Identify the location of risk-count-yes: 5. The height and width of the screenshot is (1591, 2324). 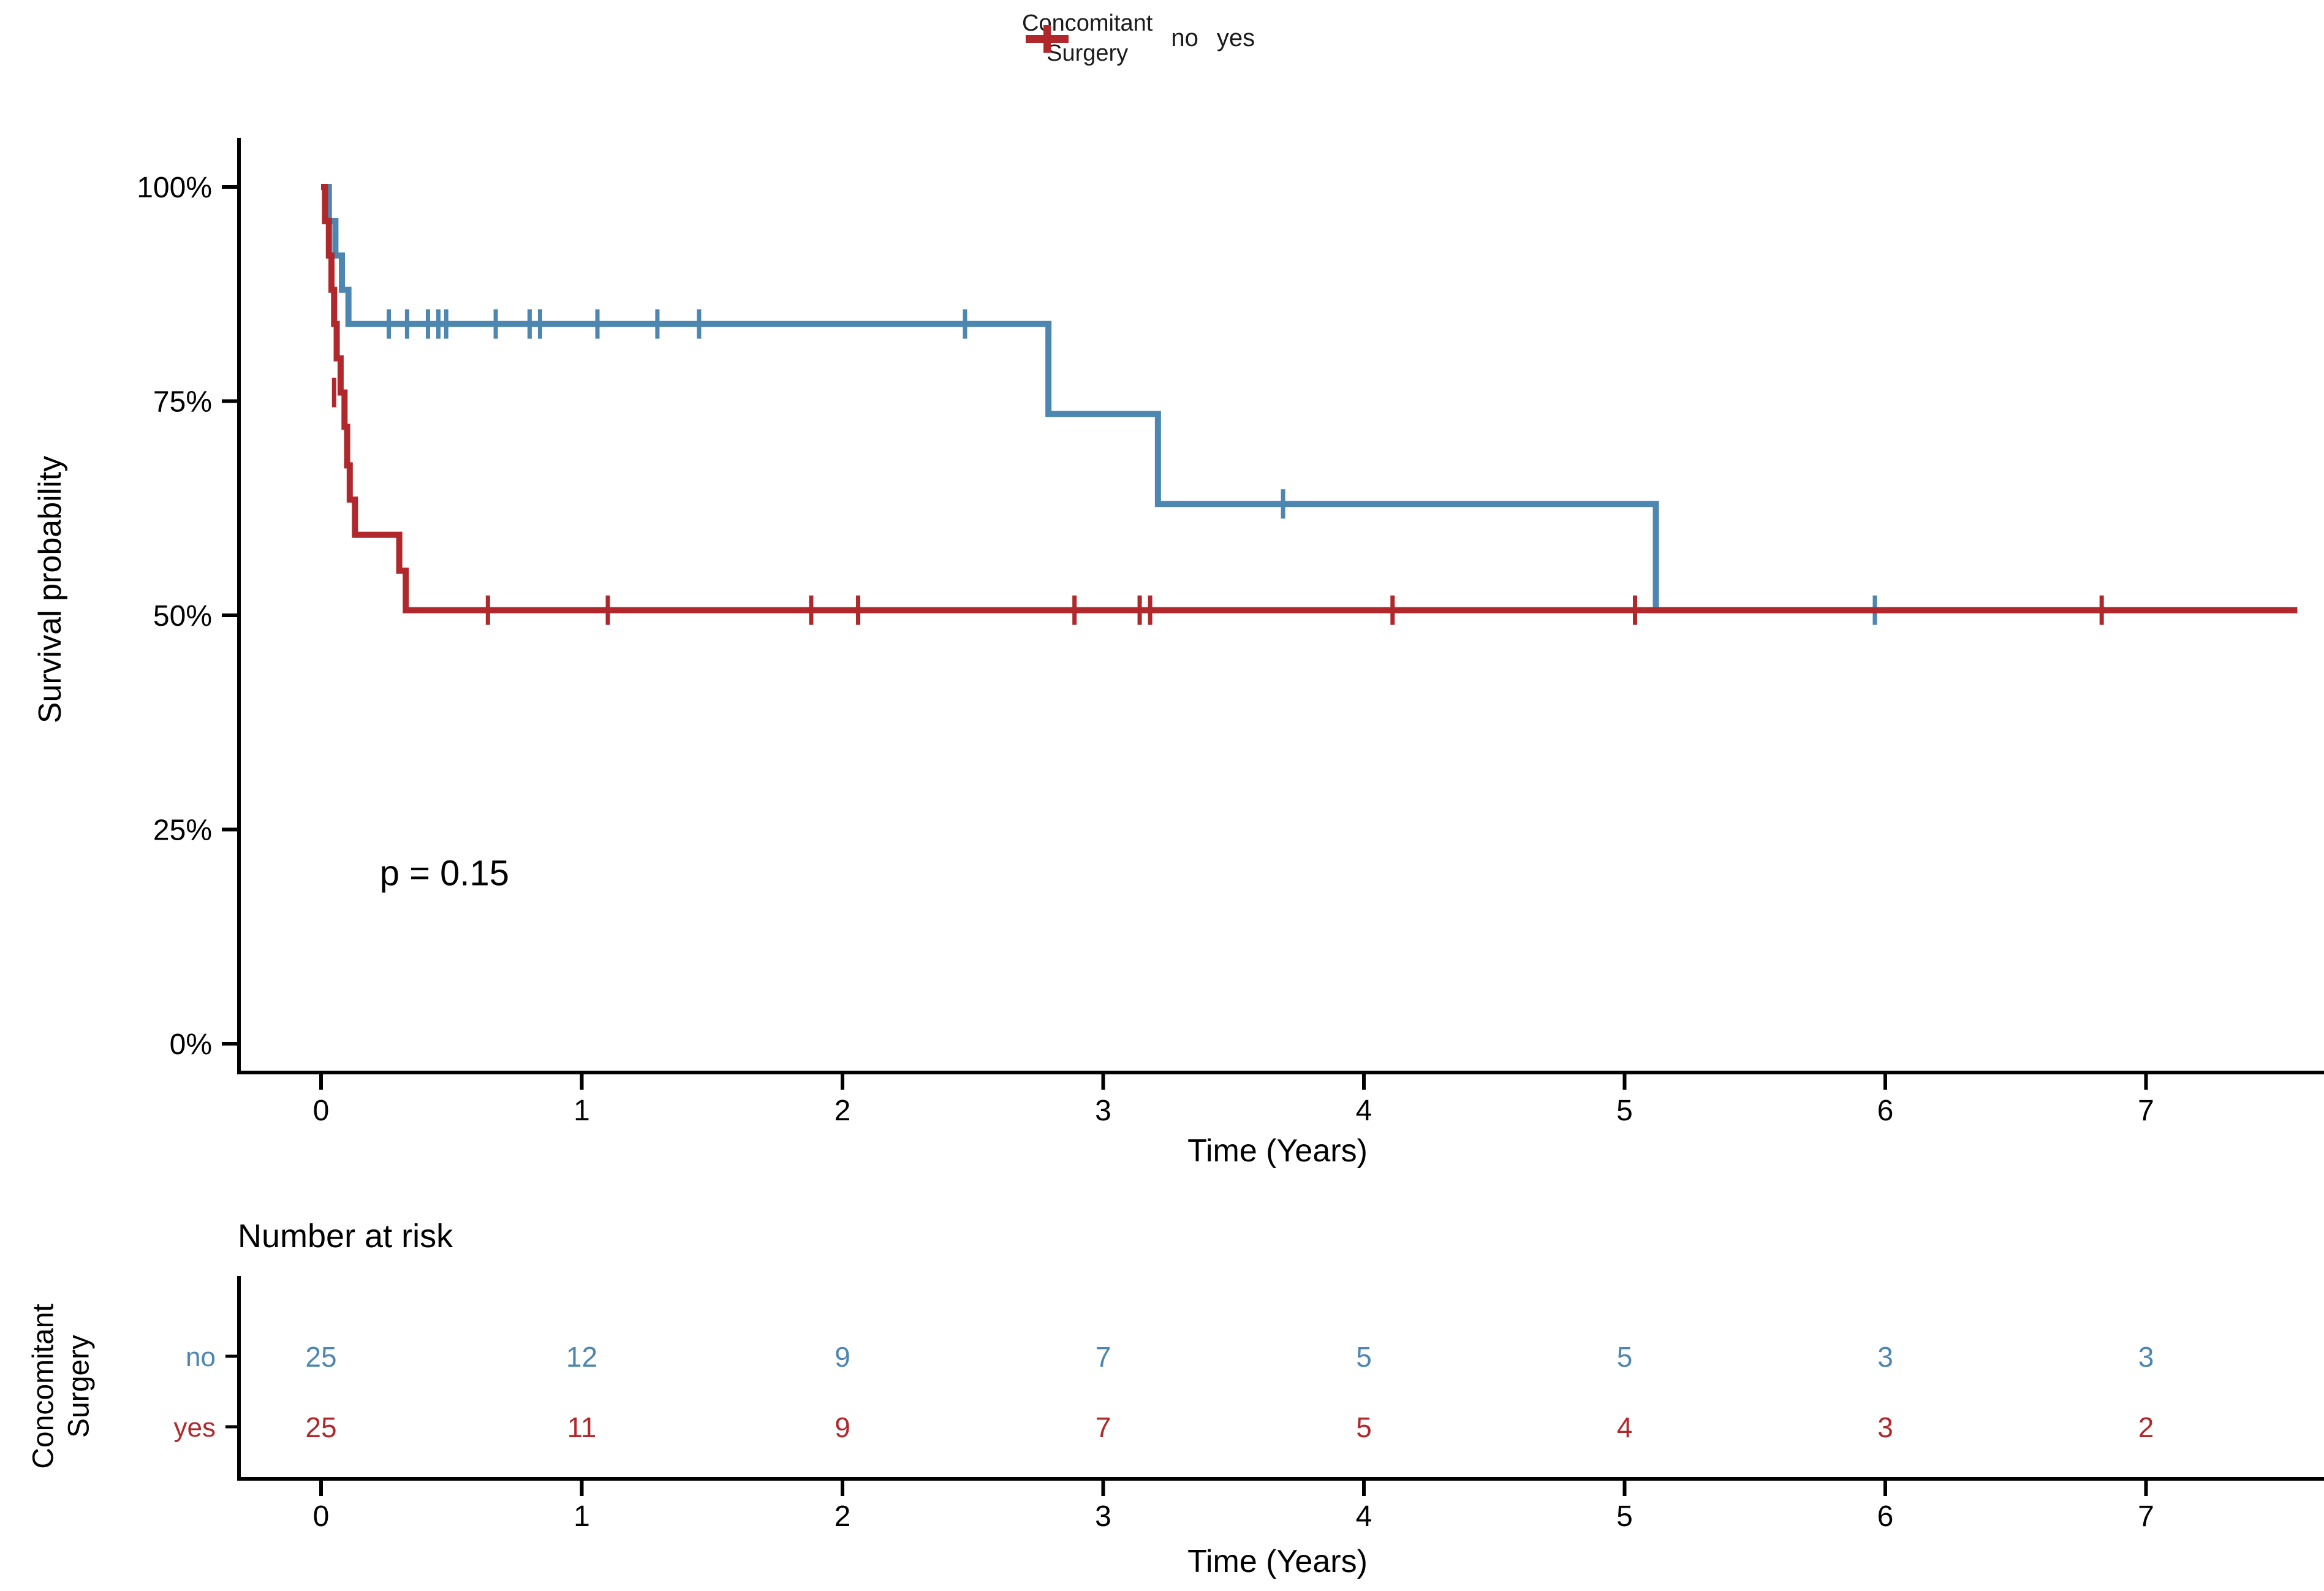
(1364, 1427).